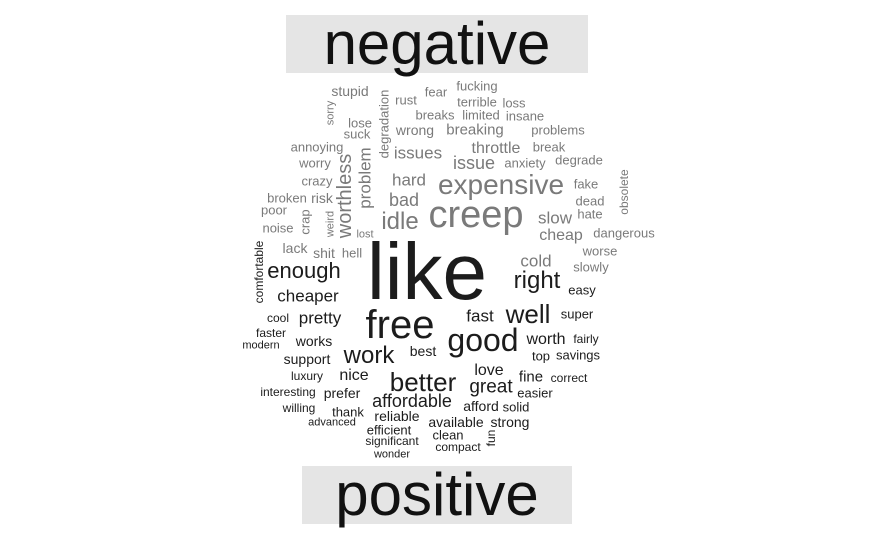 The image size is (875, 541). Describe the element at coordinates (475, 130) in the screenshot. I see `word-negative: breaking` at that location.